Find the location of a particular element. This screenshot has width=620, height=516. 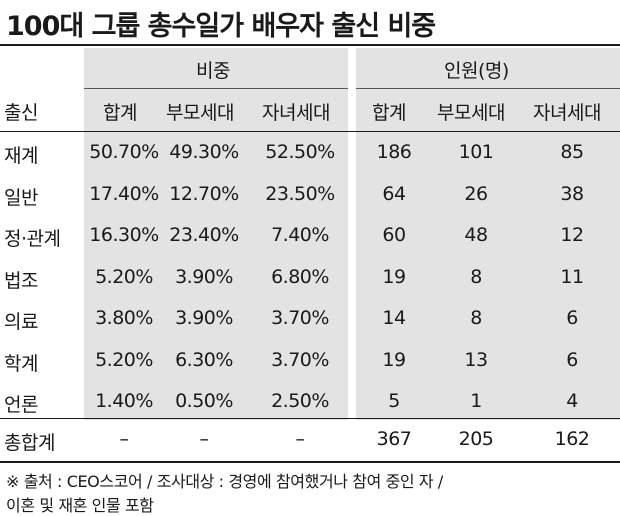

cell-ratio-total: 50.70% is located at coordinates (124, 152).